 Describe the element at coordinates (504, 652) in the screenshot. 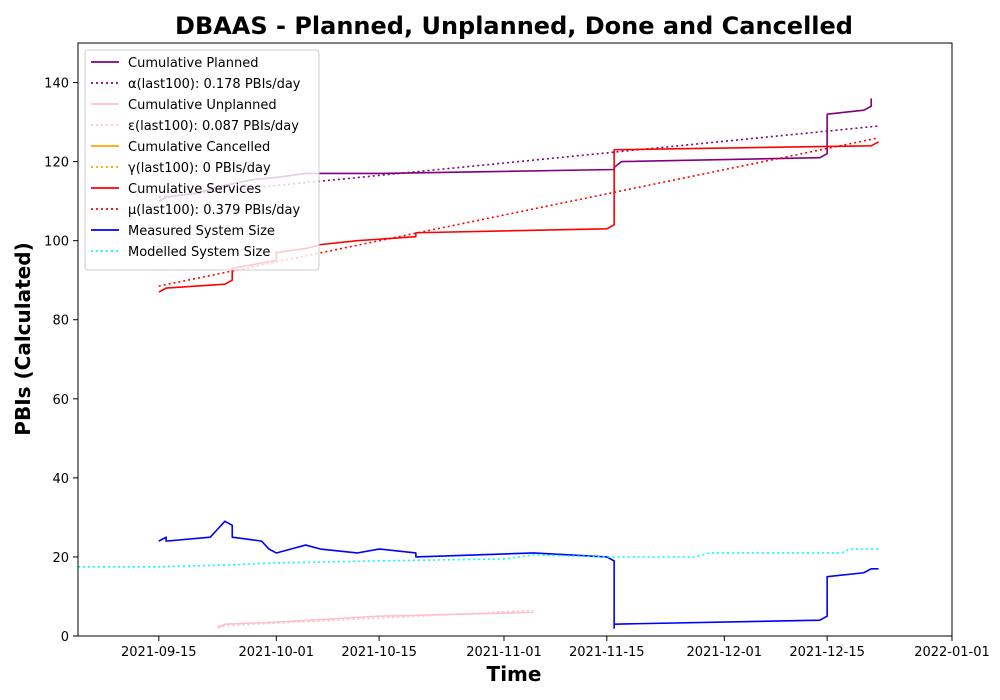

I see `x-tick-label-3: 2021-11-01` at that location.